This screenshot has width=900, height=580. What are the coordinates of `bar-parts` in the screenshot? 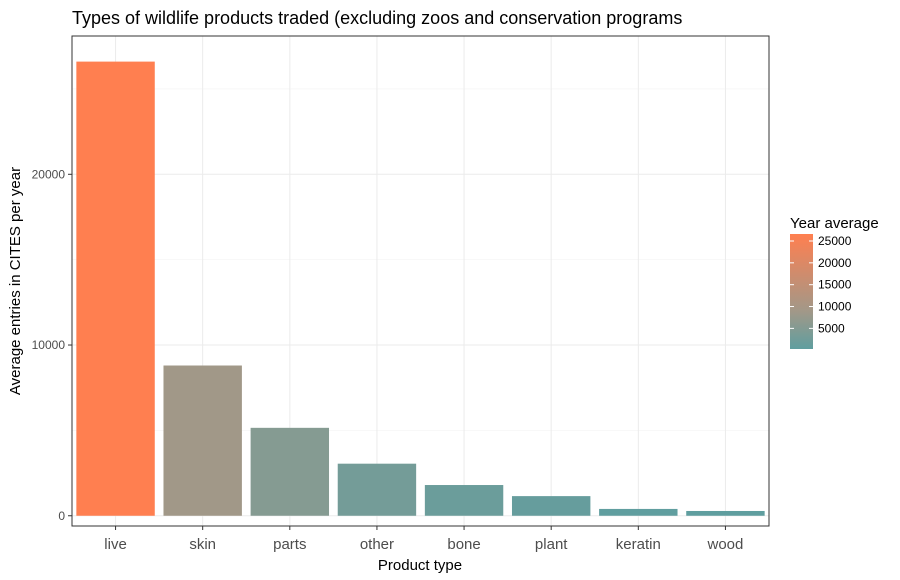 It's located at (290, 471).